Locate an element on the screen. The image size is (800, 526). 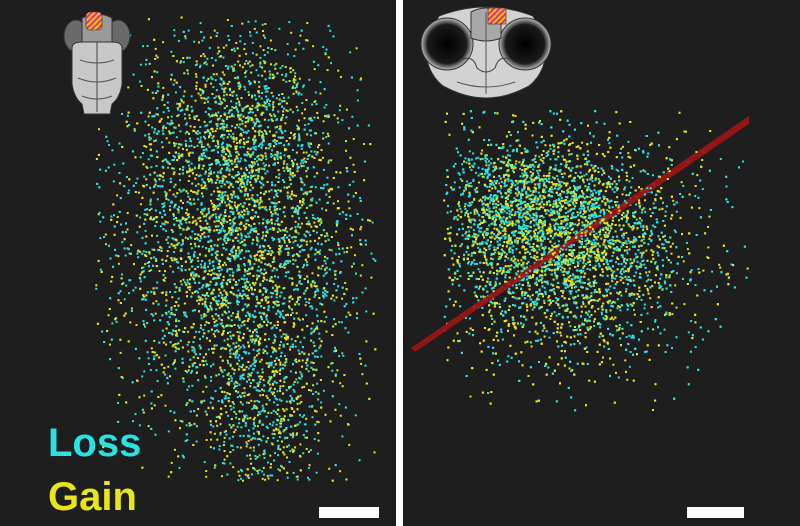
legend-gain-label: Gain is located at coordinates (92, 497).